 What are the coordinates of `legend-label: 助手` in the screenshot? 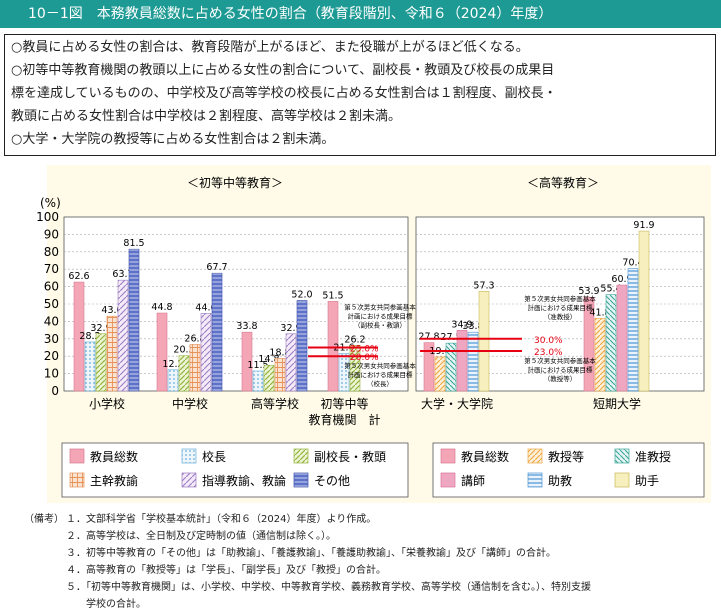 It's located at (647, 481).